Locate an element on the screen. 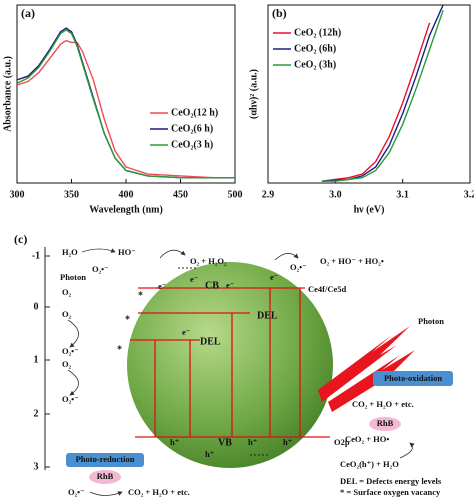 This screenshot has width=474, height=501. x-axis-label: hν (eV) is located at coordinates (369, 209).